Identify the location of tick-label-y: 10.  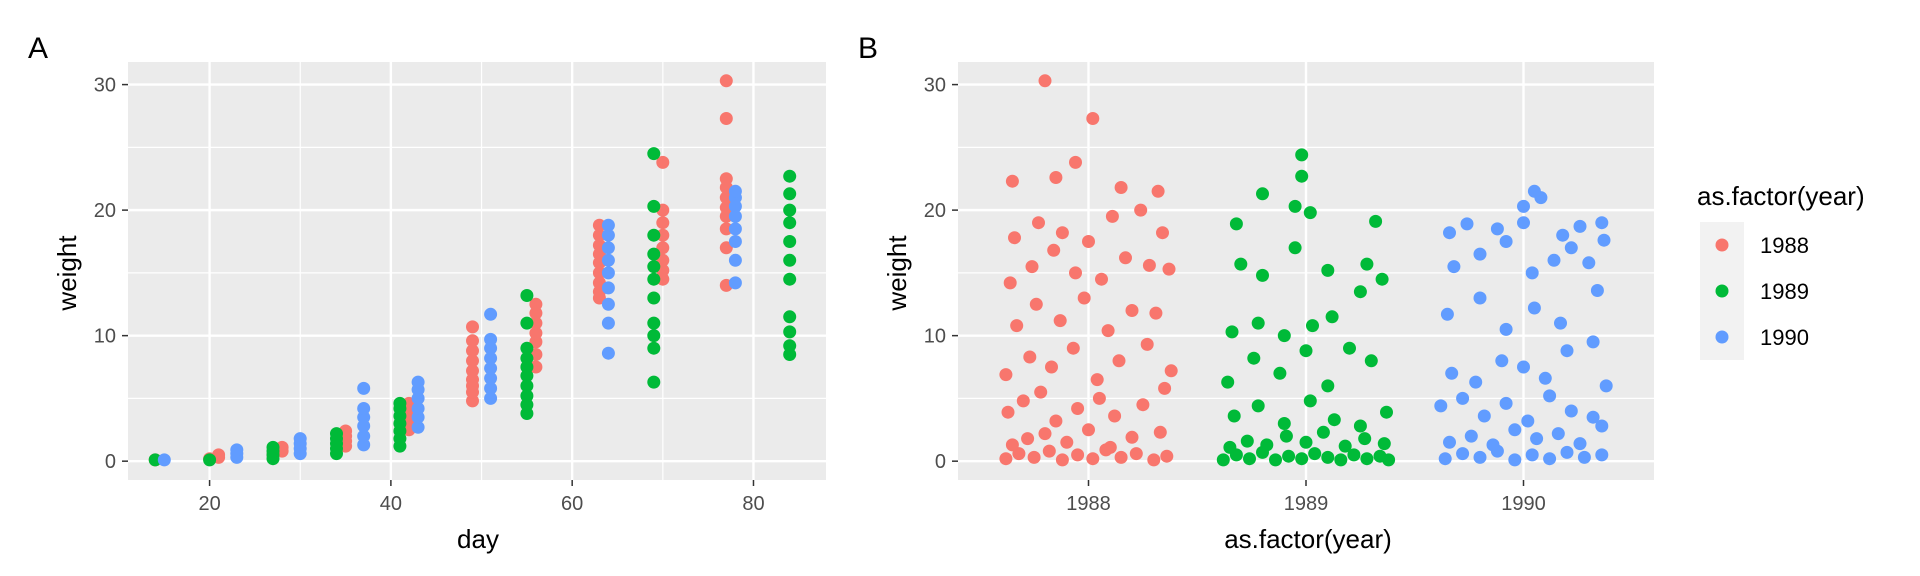
(935, 337).